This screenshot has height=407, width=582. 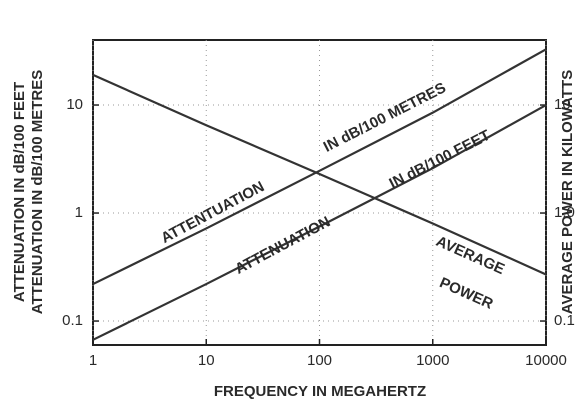 What do you see at coordinates (564, 320) in the screenshot?
I see `y2-tick-label: 0.1` at bounding box center [564, 320].